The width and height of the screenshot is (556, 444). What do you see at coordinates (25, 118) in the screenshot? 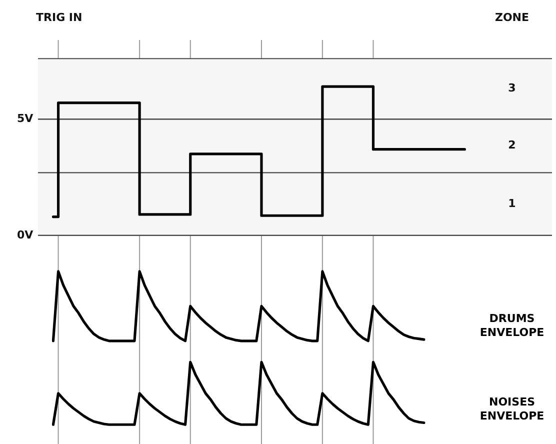
I see `y-tick-label: 5V` at bounding box center [25, 118].